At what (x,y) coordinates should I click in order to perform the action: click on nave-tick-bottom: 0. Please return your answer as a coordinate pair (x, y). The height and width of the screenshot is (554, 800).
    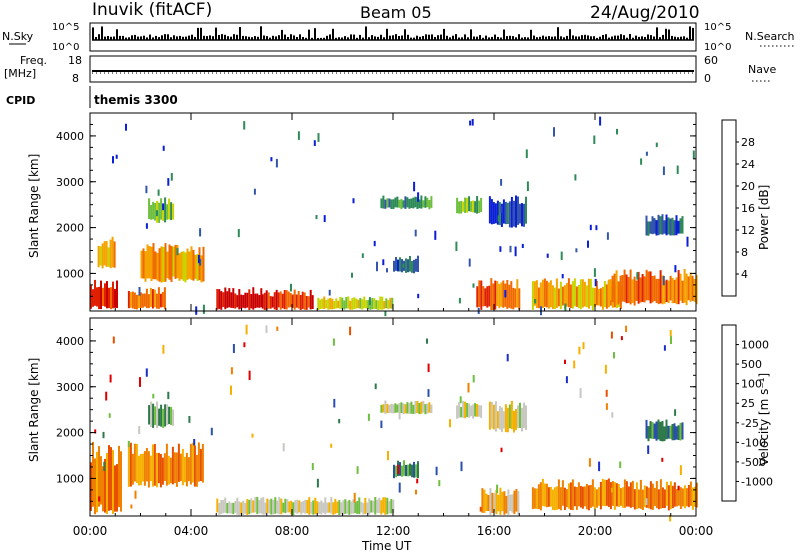
    Looking at the image, I should click on (707, 78).